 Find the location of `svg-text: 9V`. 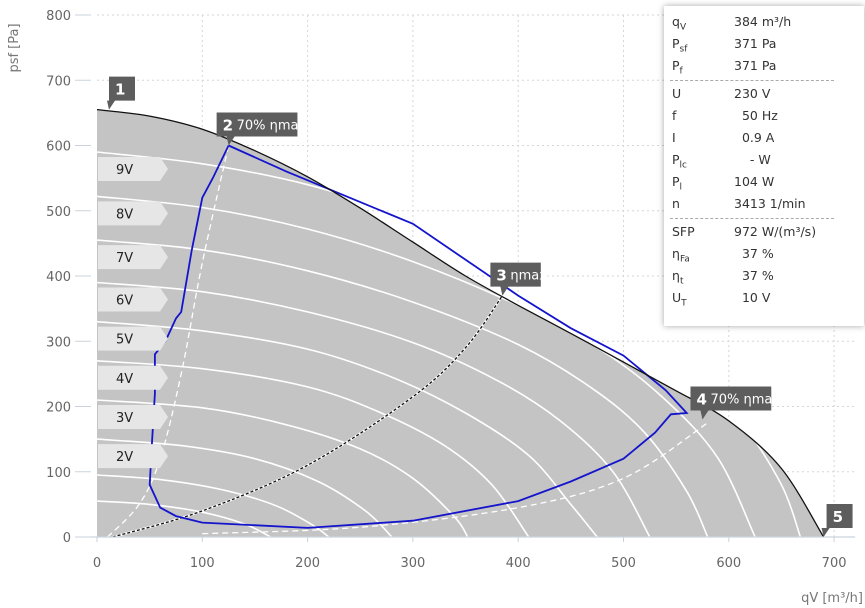

svg-text: 9V is located at coordinates (124, 170).